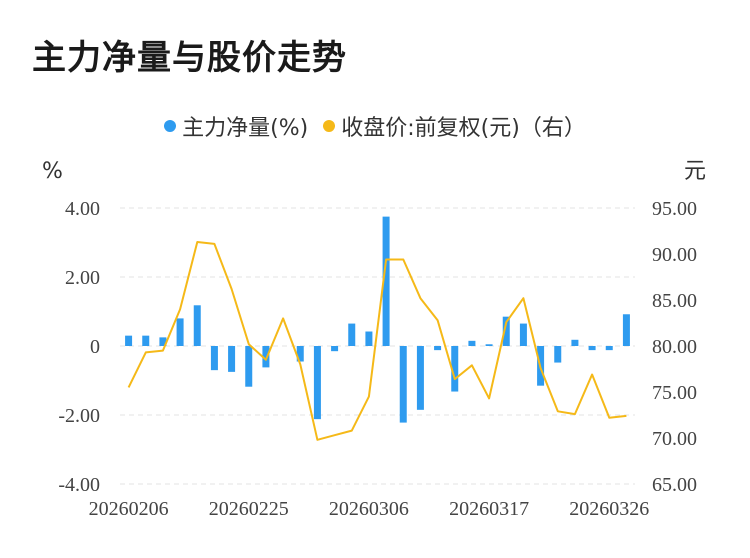  Describe the element at coordinates (189, 58) in the screenshot. I see `chart-title: 主力净量与股价走势` at that location.